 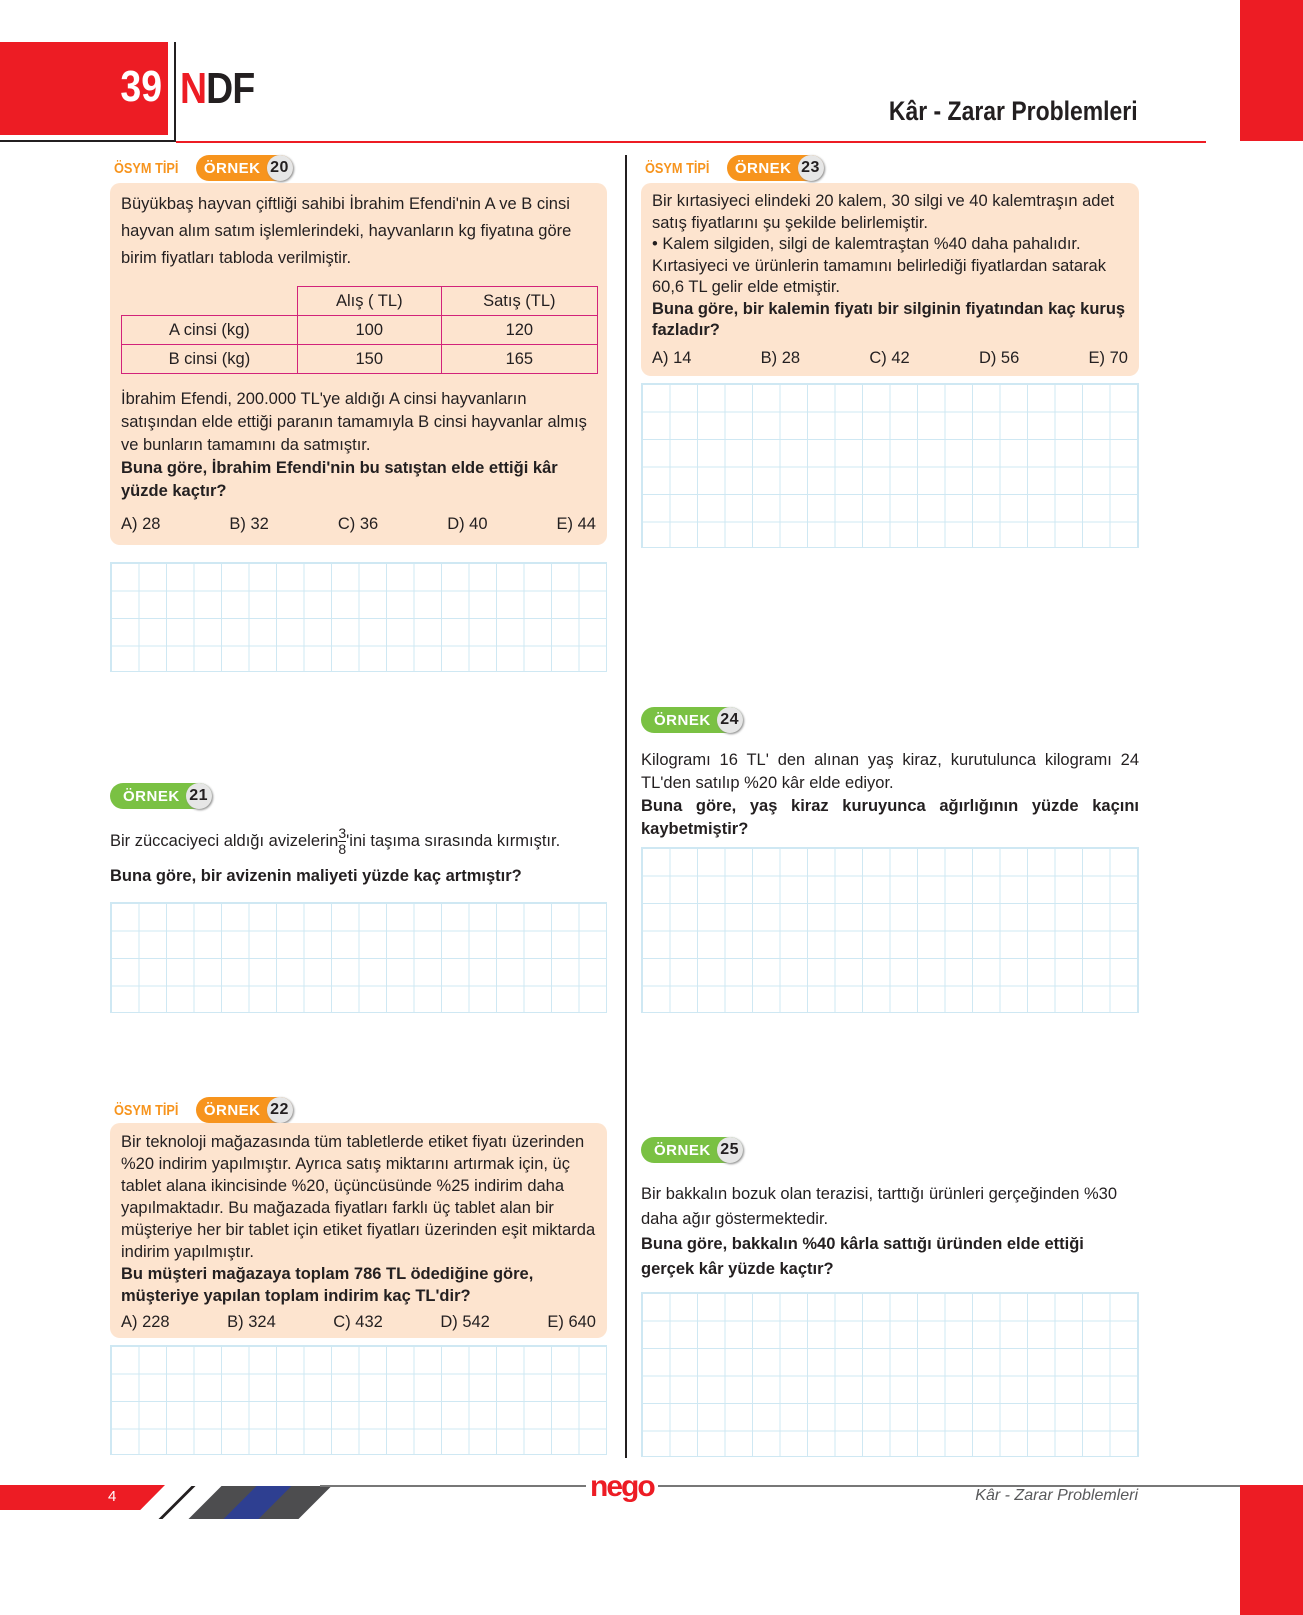 I want to click on header-red-block, so click(x=84, y=88).